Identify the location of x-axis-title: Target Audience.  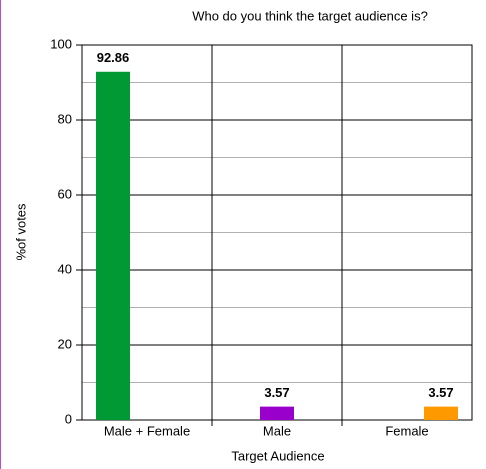
(277, 455).